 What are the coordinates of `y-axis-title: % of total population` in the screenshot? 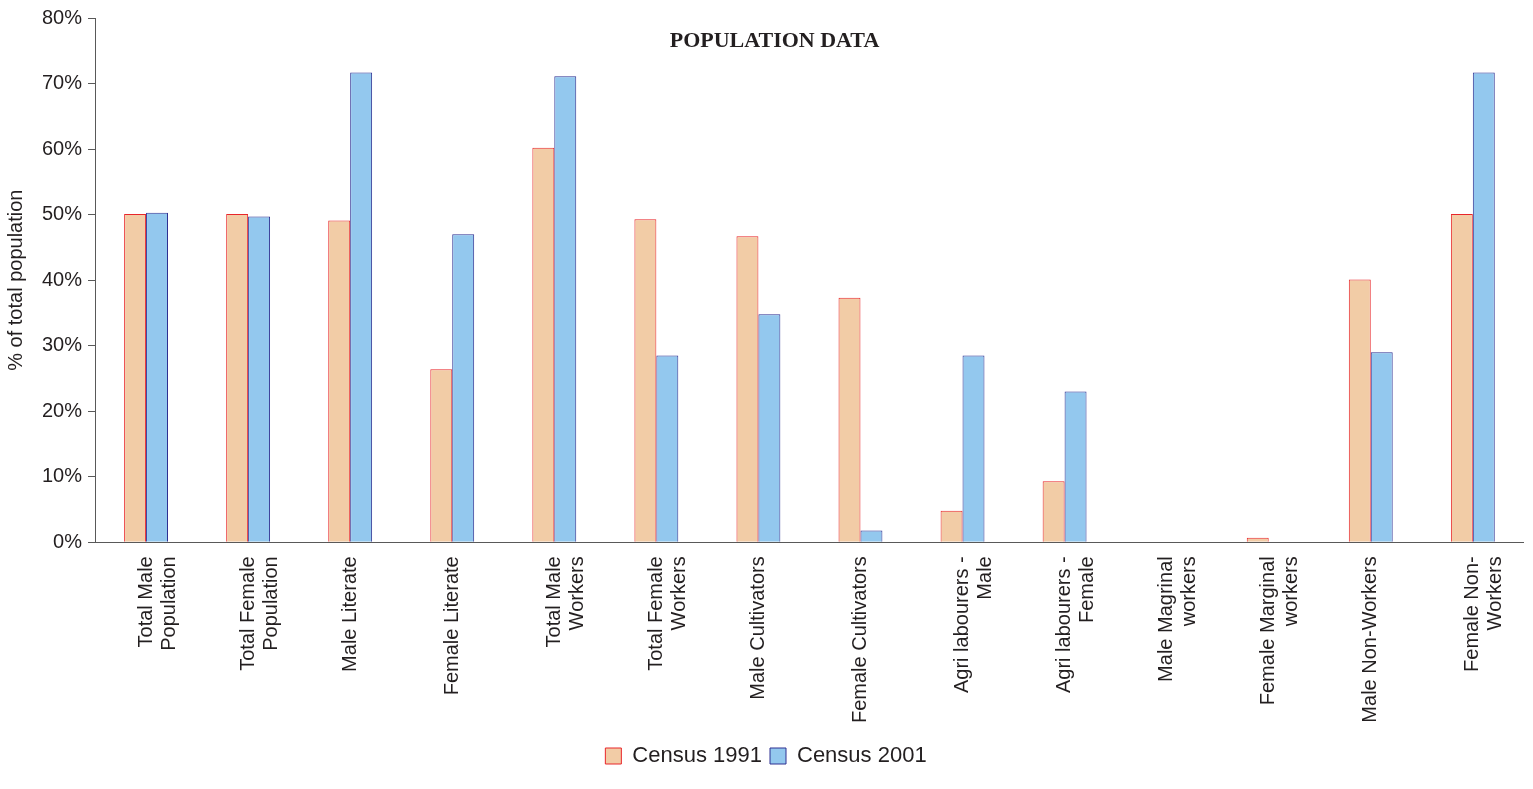 It's located at (14, 280).